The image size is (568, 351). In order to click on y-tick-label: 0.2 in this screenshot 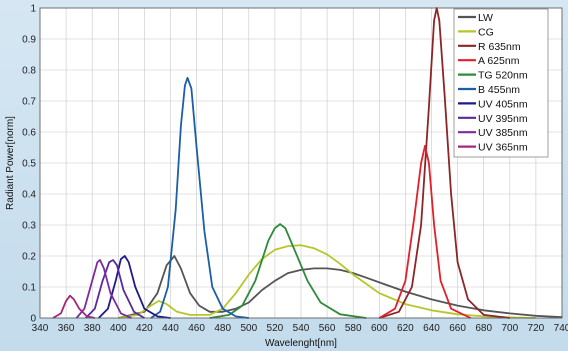, I will do `click(29, 257)`.